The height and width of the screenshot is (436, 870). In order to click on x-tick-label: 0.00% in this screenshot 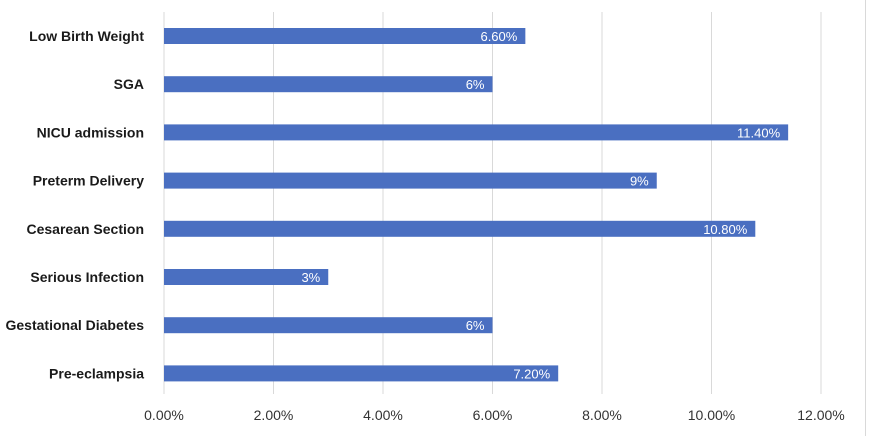, I will do `click(164, 415)`.